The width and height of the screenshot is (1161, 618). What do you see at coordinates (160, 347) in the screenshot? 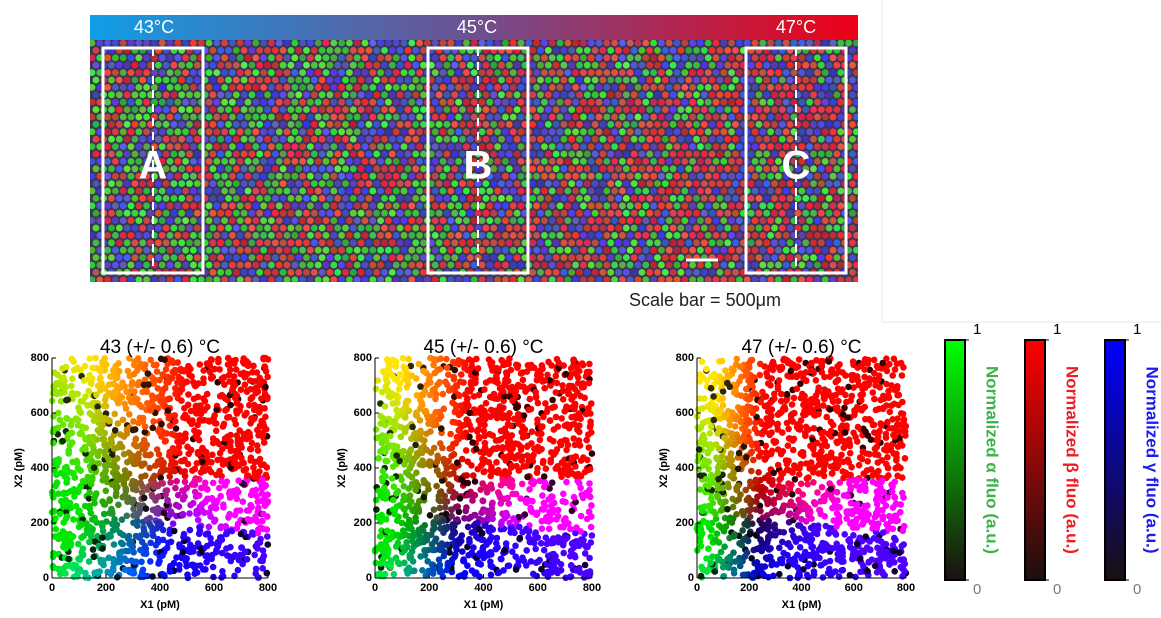
I see `plot-title: 43 (+/- 0.6) °C` at bounding box center [160, 347].